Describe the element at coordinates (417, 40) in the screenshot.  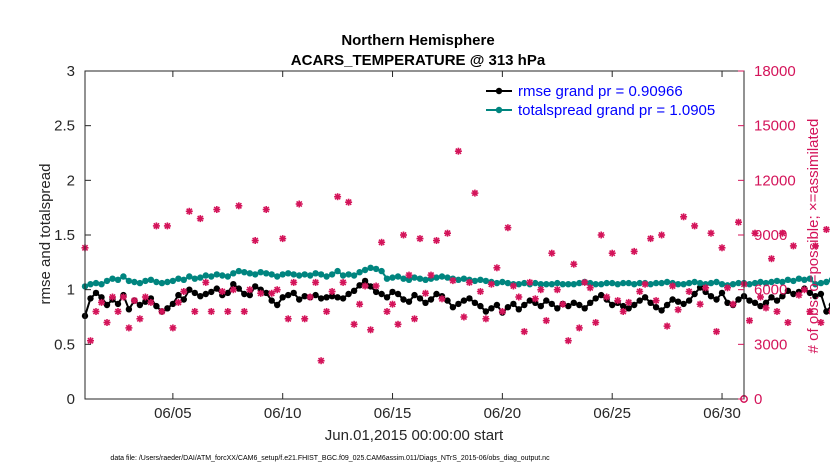
I see `chart-title: Northern Hemisphere` at that location.